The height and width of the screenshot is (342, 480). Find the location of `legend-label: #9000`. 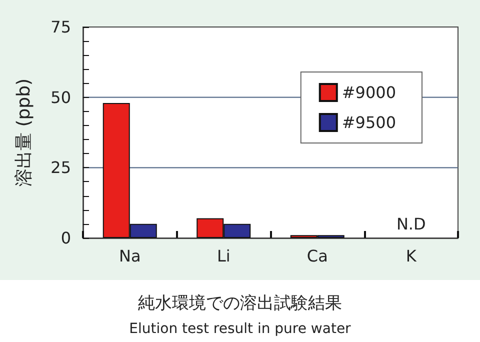

legend-label: #9000 is located at coordinates (369, 92).